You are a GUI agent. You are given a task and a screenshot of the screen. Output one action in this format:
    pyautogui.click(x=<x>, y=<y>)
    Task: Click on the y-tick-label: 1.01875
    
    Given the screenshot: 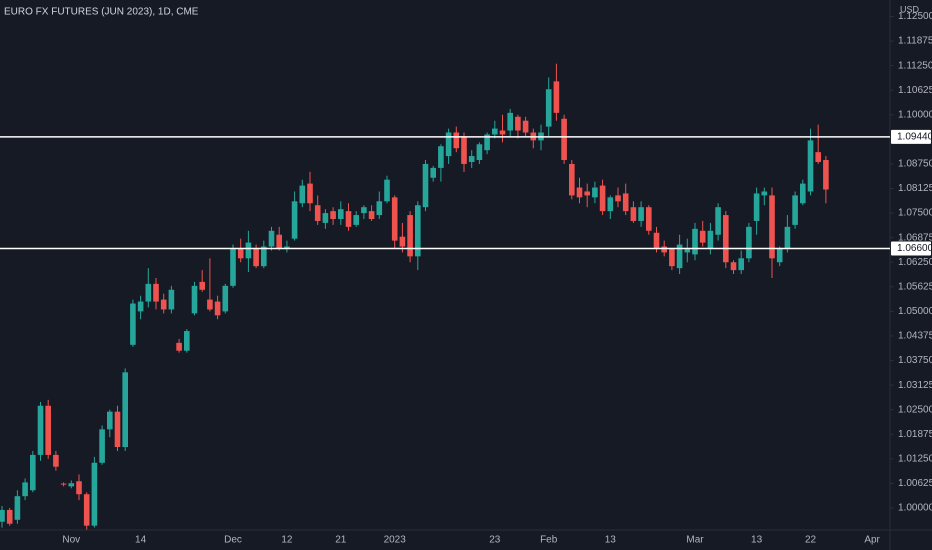 What is the action you would take?
    pyautogui.click(x=915, y=434)
    